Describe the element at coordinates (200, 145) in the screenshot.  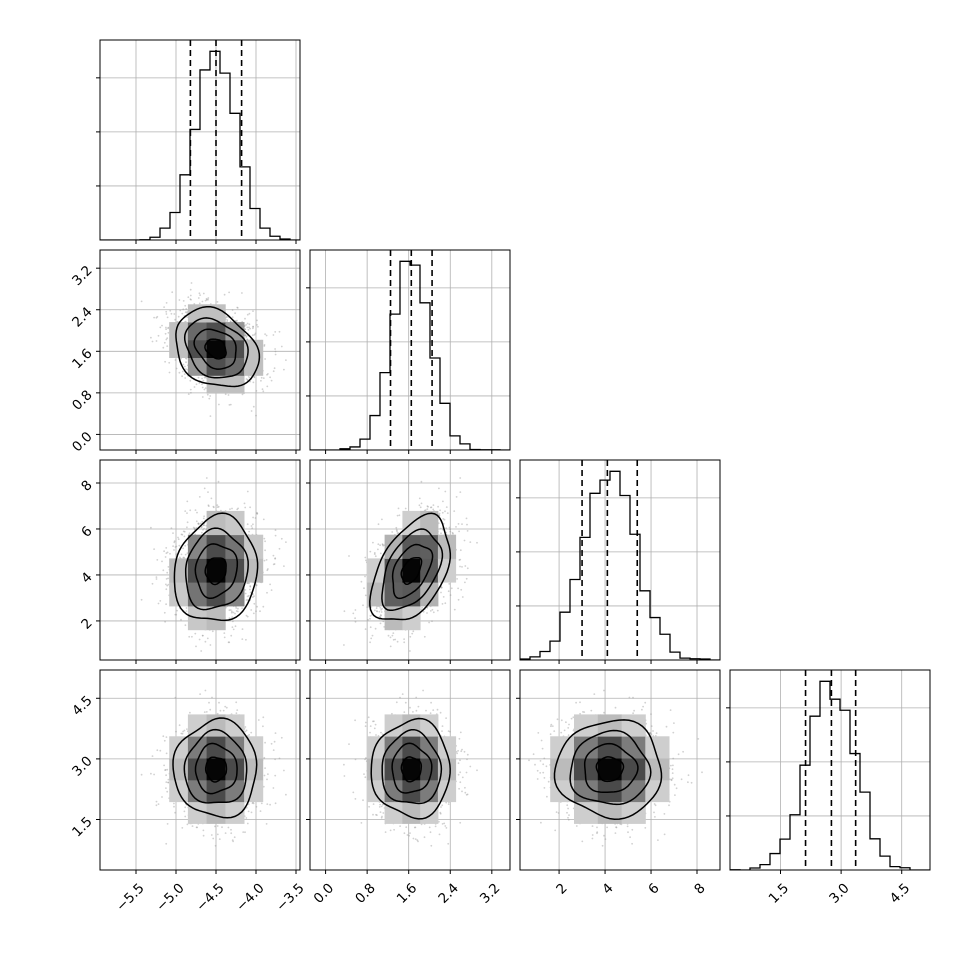
I see `histogram-step` at that location.